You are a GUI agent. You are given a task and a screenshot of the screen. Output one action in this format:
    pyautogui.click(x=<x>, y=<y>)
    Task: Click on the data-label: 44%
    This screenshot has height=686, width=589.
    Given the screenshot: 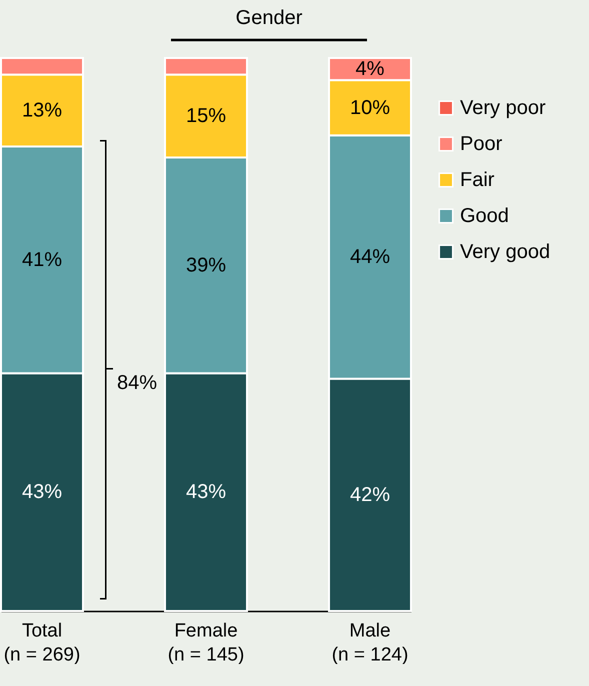 What is the action you would take?
    pyautogui.click(x=370, y=257)
    